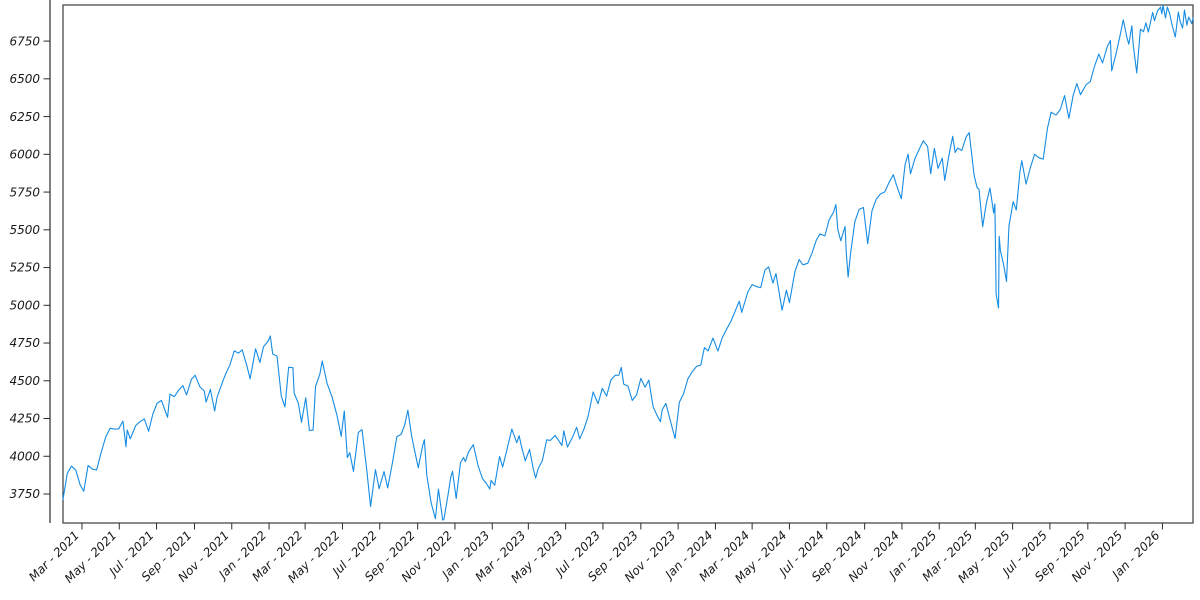 Image resolution: width=1200 pixels, height=600 pixels. Describe the element at coordinates (24, 343) in the screenshot. I see `svg-text: 4750` at that location.